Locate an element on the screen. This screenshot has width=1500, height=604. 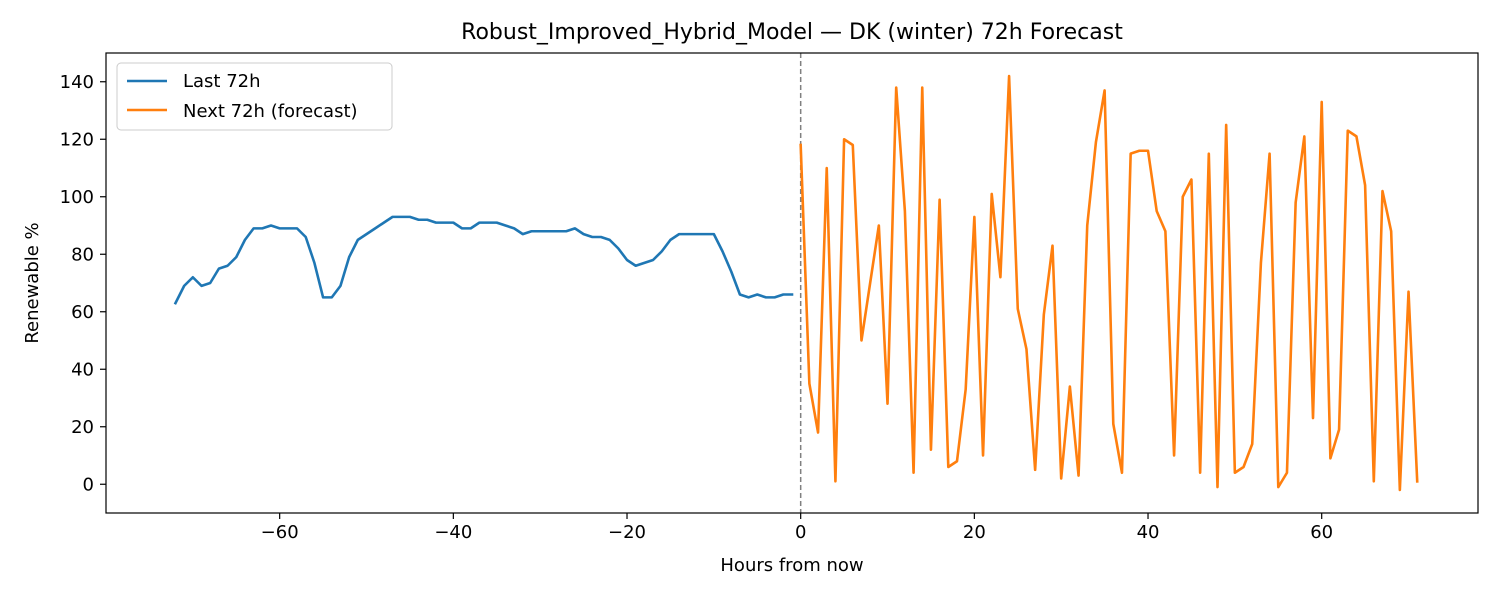
legend-label-forecast: Next 72h (forecast) is located at coordinates (270, 111).